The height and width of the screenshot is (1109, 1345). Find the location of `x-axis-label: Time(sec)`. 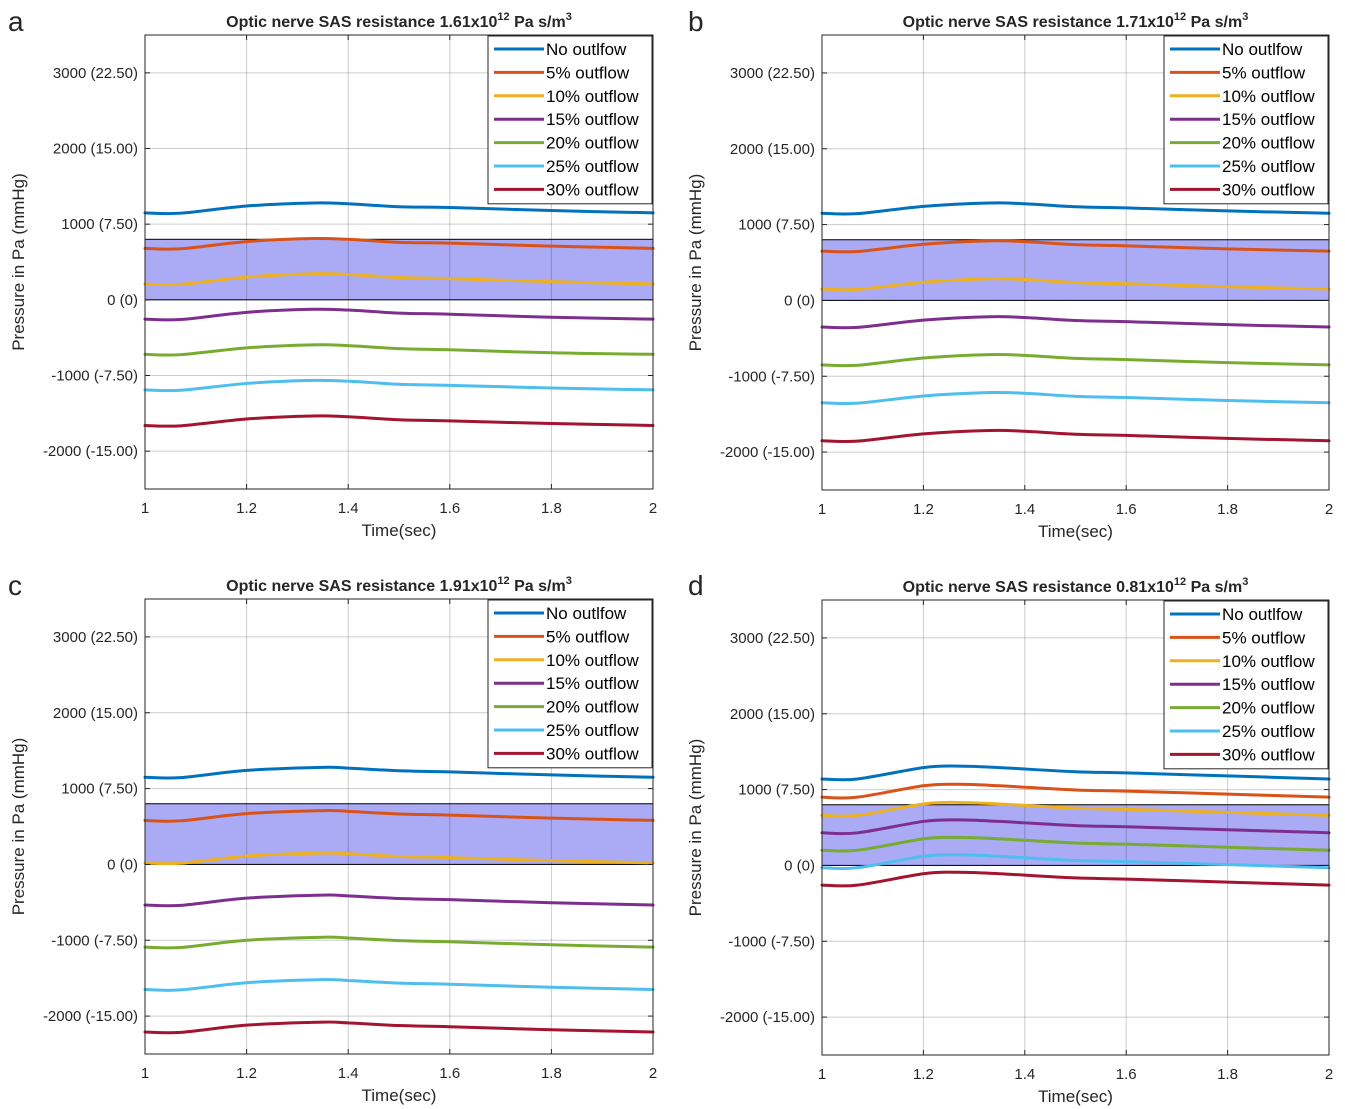

x-axis-label: Time(sec) is located at coordinates (1075, 531).